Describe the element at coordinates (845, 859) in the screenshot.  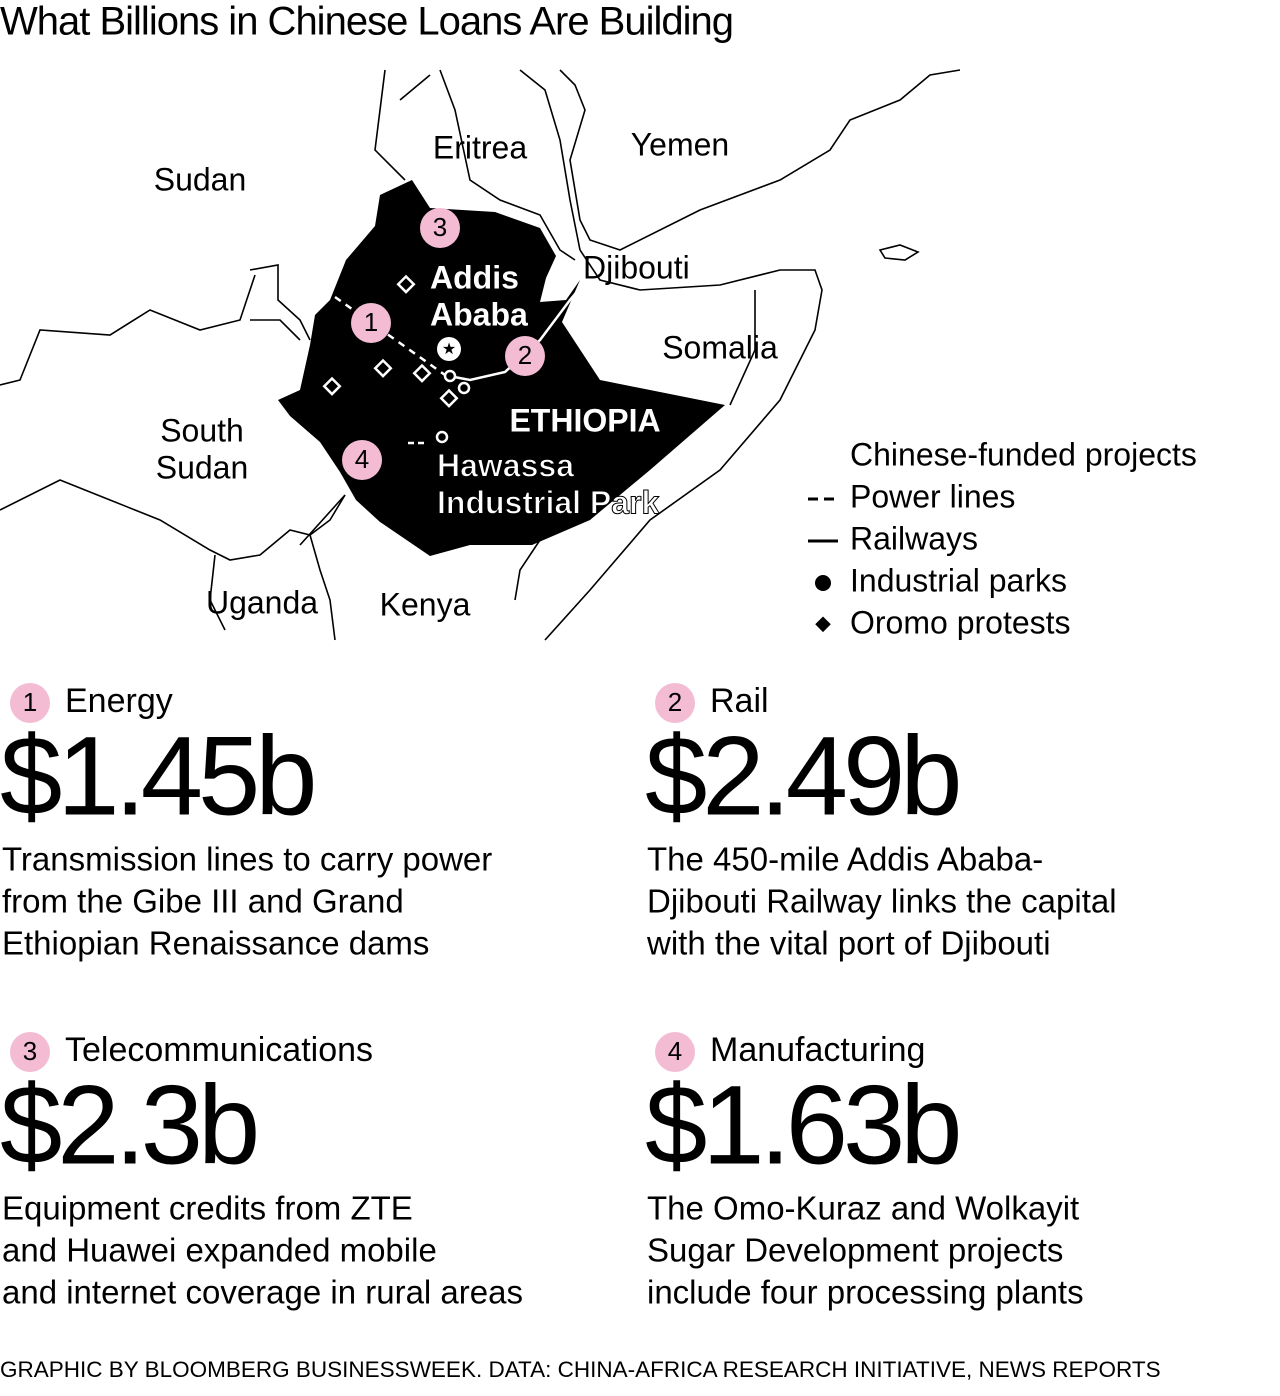
I see `card-description: The 450-mile Addis Ababa-` at that location.